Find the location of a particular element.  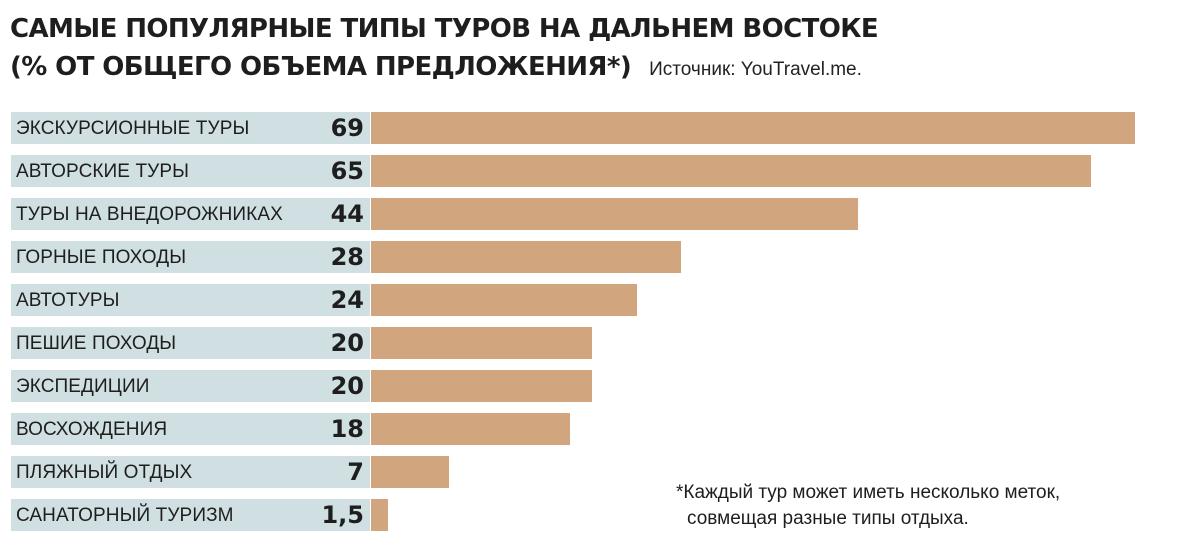

value-label: 18 is located at coordinates (347, 429).